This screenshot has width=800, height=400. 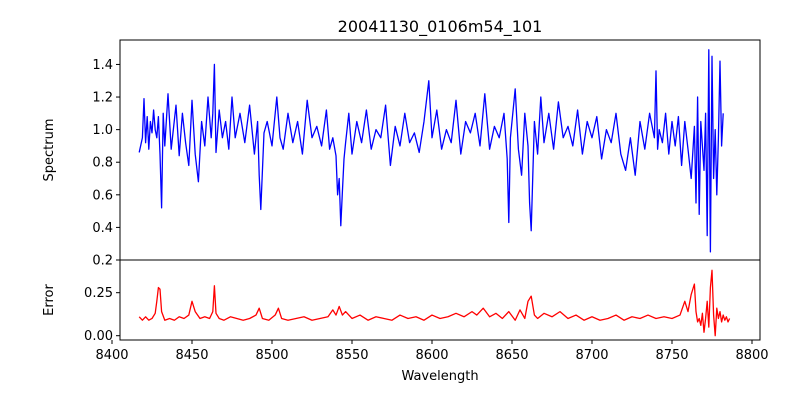 I want to click on x-axis-label: Wavelength, so click(x=439, y=376).